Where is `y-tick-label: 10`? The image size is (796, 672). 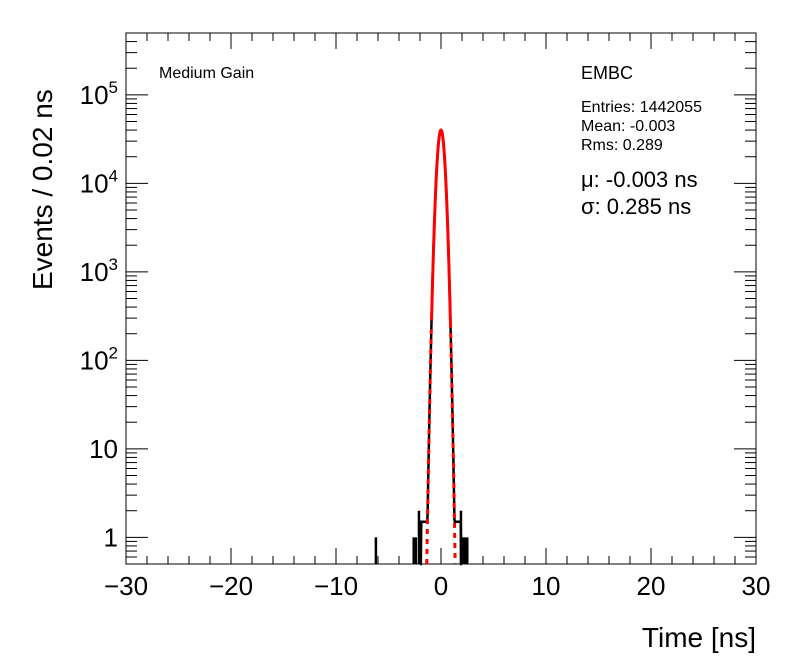
y-tick-label: 10 is located at coordinates (103, 449).